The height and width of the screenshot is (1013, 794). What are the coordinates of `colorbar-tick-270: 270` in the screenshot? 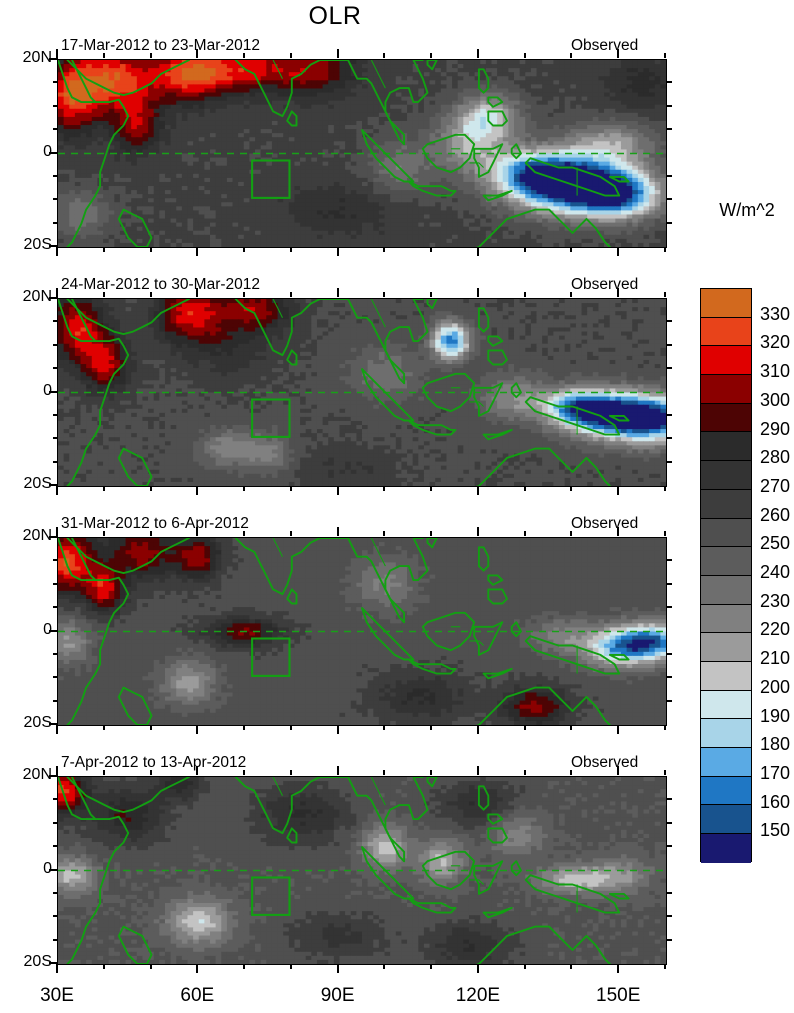 It's located at (775, 486).